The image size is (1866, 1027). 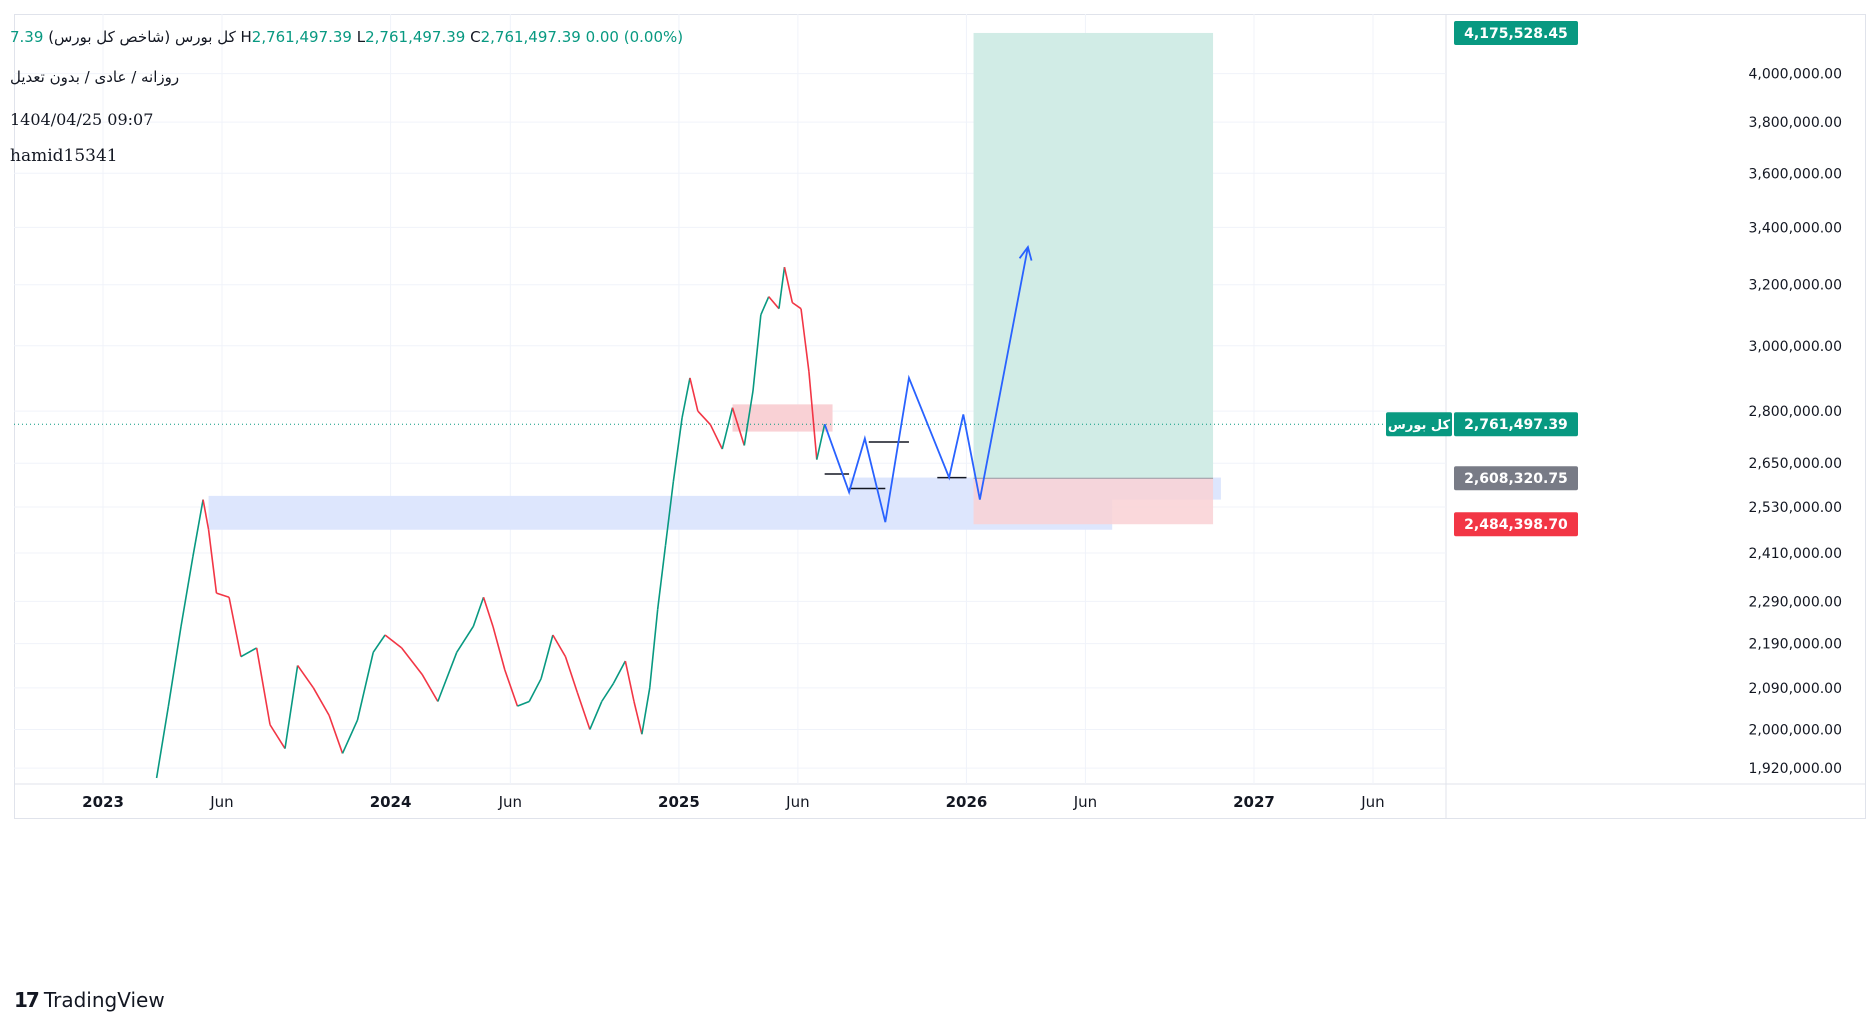 I want to click on current-symbol-tag-bg, so click(x=1419, y=424).